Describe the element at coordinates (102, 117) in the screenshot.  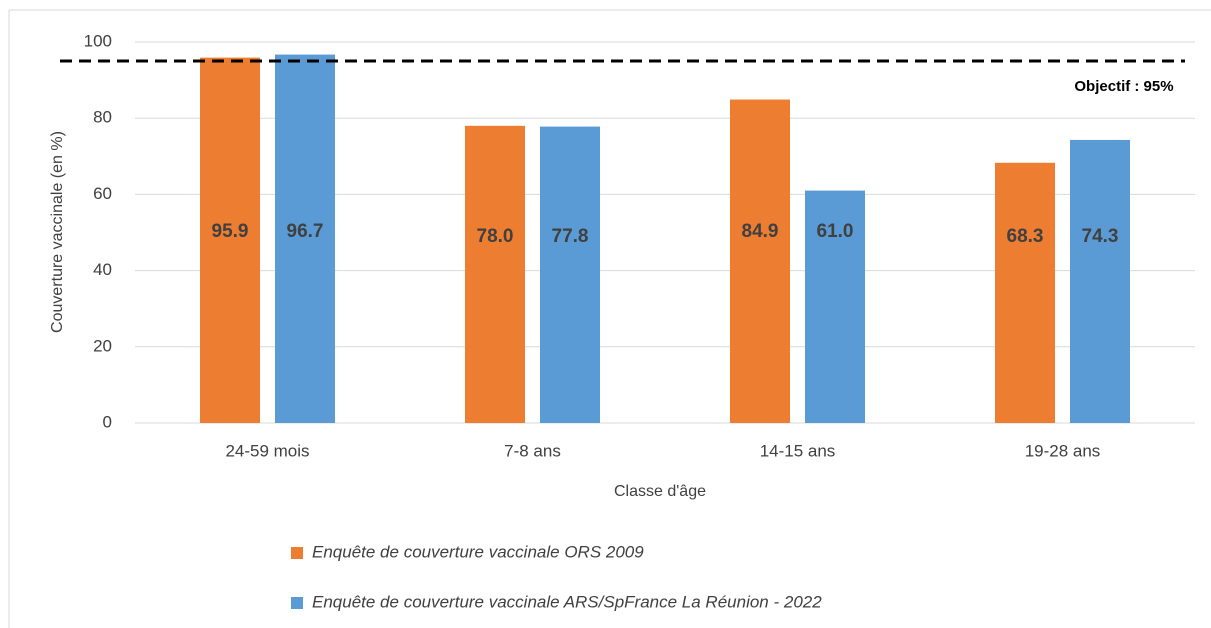
I see `y-tick-label: 80` at that location.